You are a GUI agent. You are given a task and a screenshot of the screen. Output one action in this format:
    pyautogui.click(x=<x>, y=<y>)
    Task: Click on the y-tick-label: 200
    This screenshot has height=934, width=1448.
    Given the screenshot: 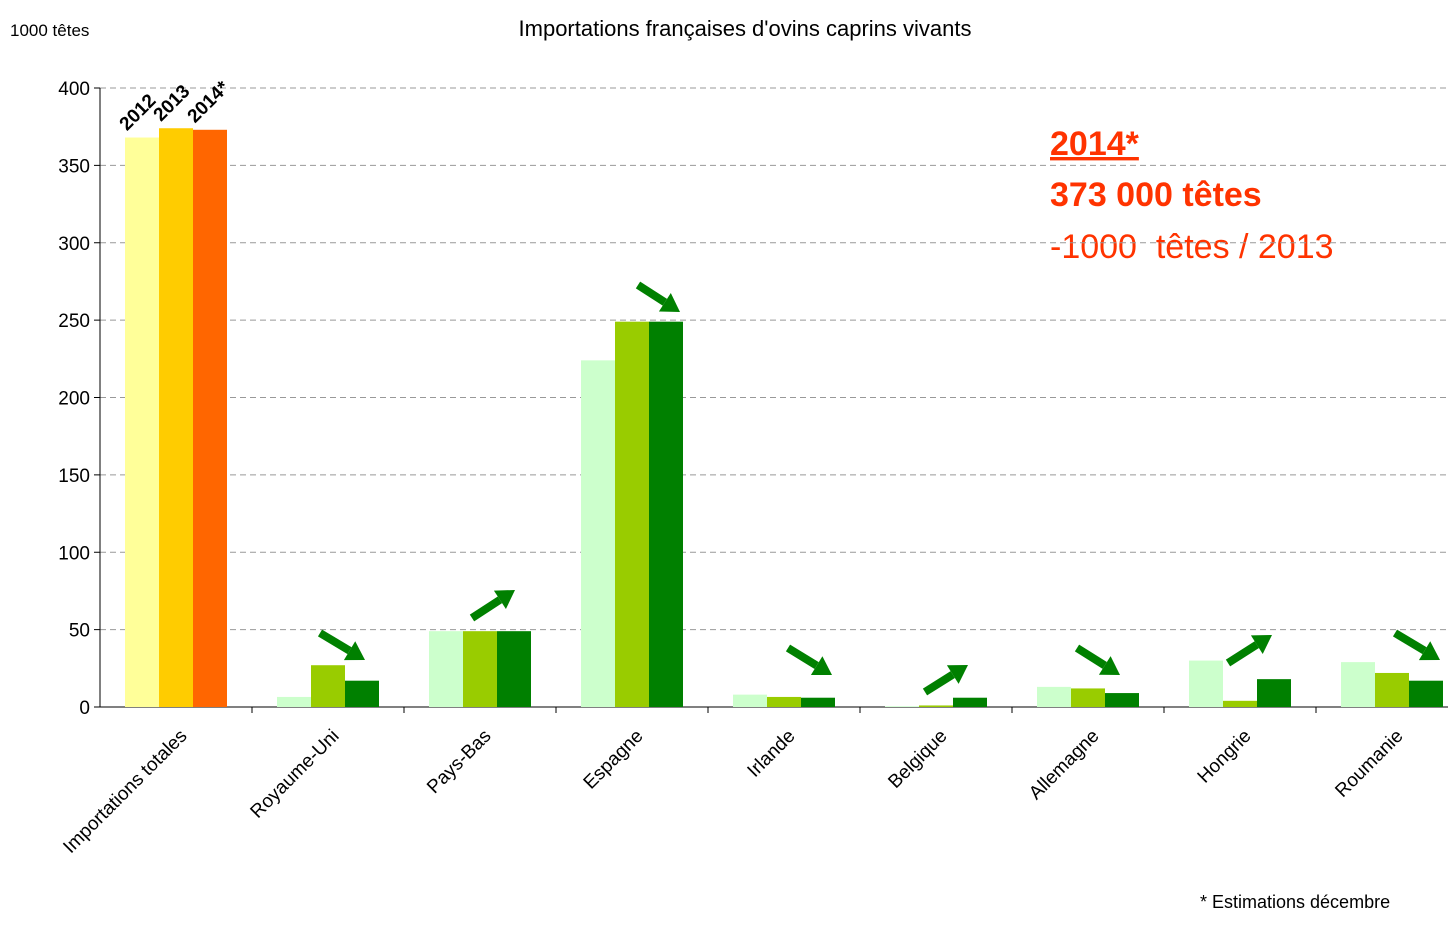 What is the action you would take?
    pyautogui.click(x=74, y=399)
    